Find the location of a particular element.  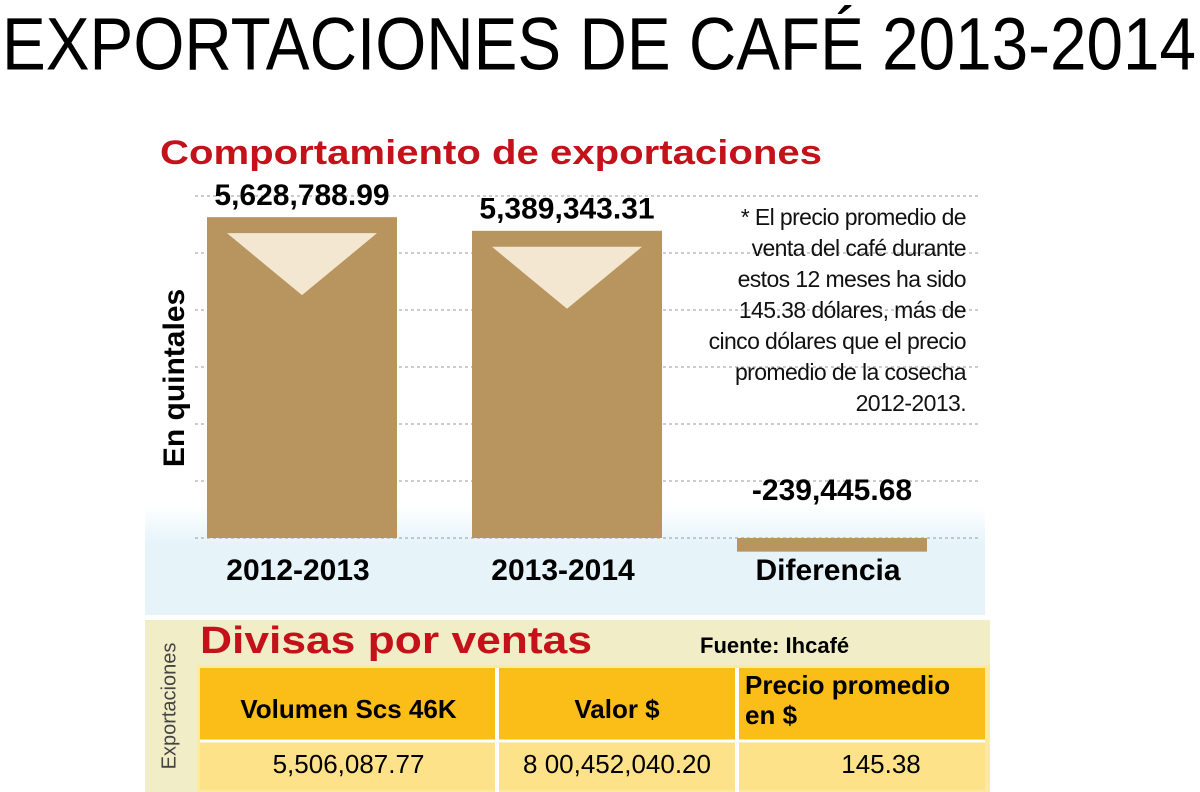

header-text: Precio promedio en $ is located at coordinates (848, 700).